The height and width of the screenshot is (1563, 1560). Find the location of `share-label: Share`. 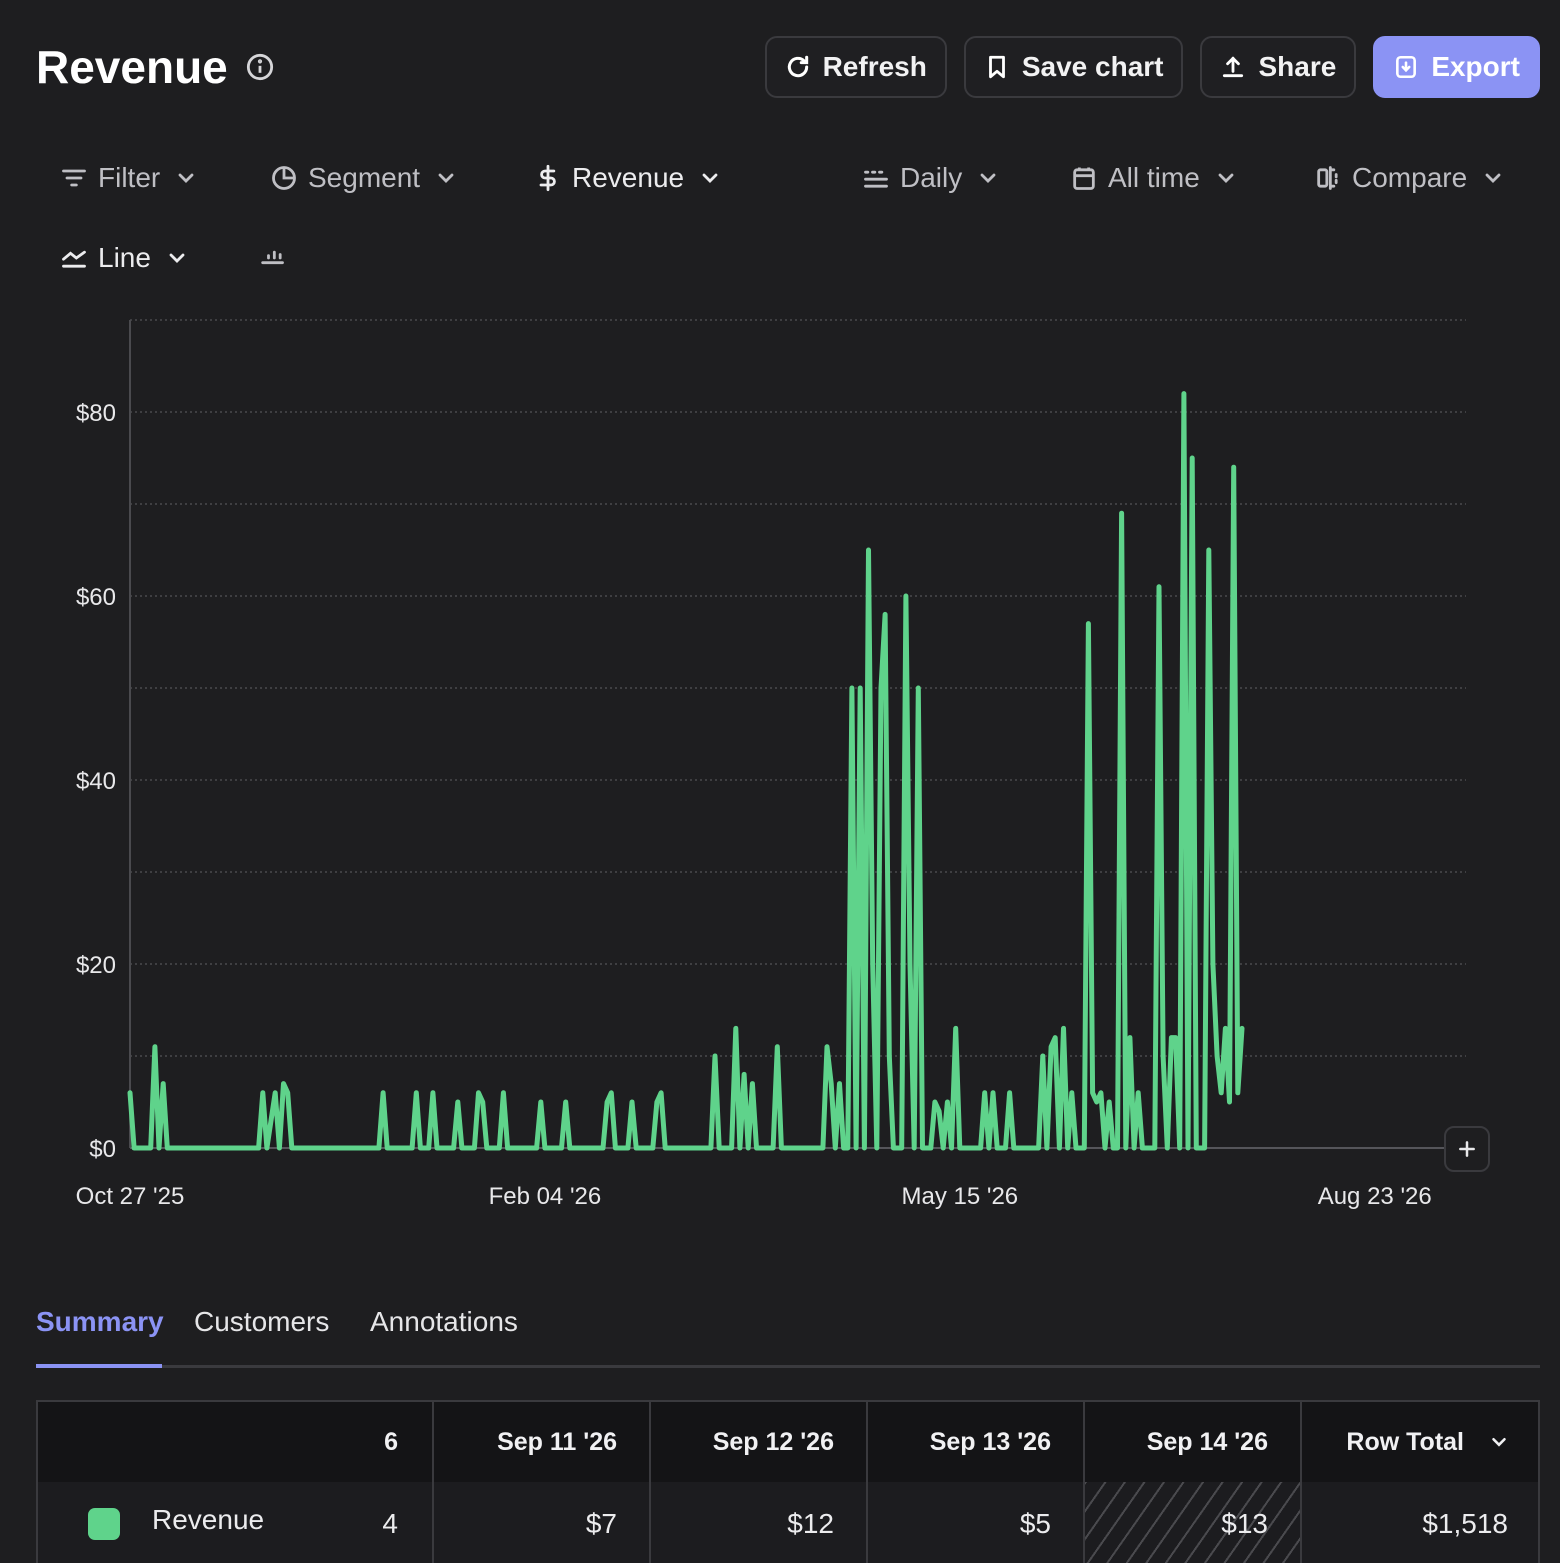

share-label: Share is located at coordinates (1297, 66).